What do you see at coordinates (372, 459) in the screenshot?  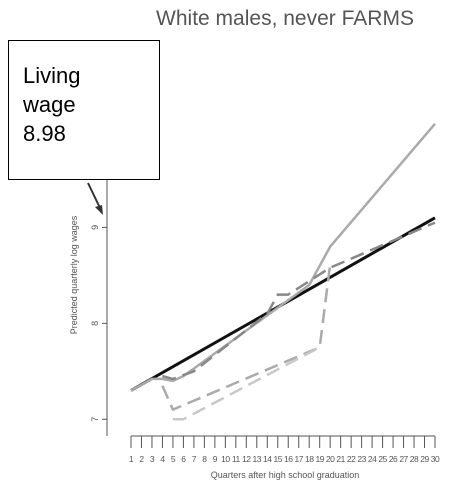 I see `x-tick-label-24: 24` at bounding box center [372, 459].